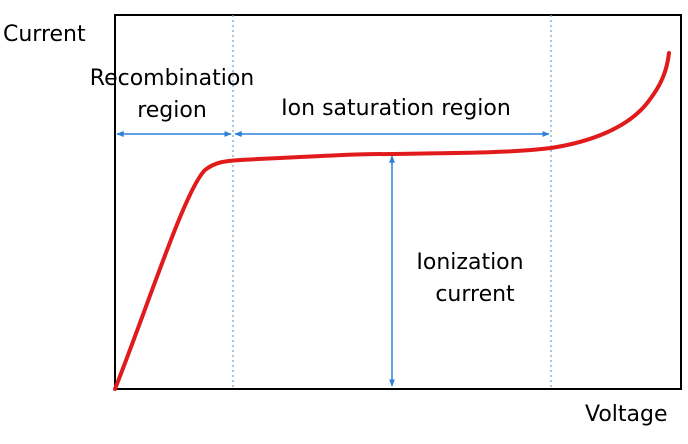 The image size is (688, 444). Describe the element at coordinates (396, 108) in the screenshot. I see `ion-saturation-region-label: Ion saturation region` at that location.